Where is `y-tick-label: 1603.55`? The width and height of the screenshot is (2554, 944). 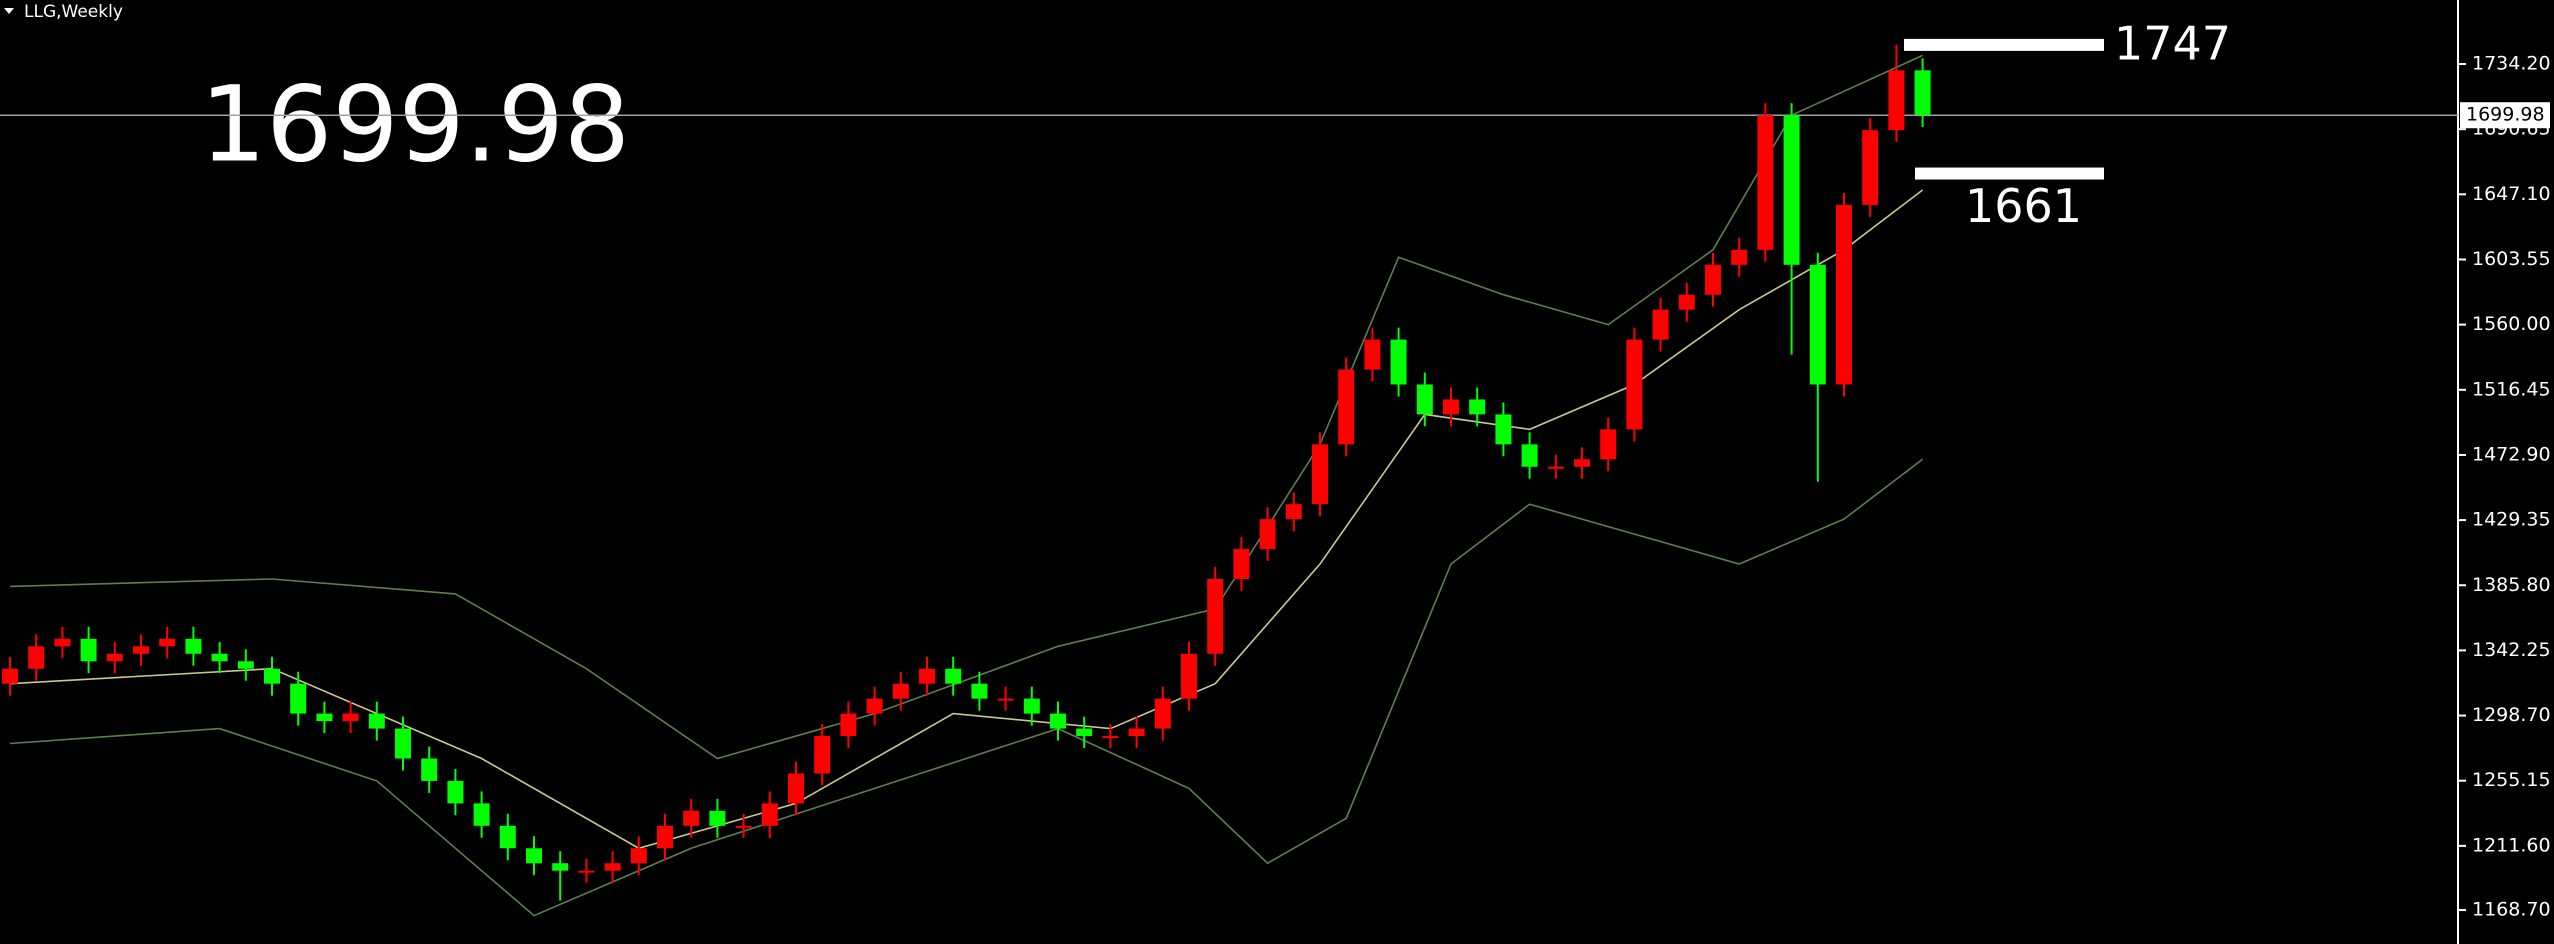 y-tick-label: 1603.55 is located at coordinates (2511, 259).